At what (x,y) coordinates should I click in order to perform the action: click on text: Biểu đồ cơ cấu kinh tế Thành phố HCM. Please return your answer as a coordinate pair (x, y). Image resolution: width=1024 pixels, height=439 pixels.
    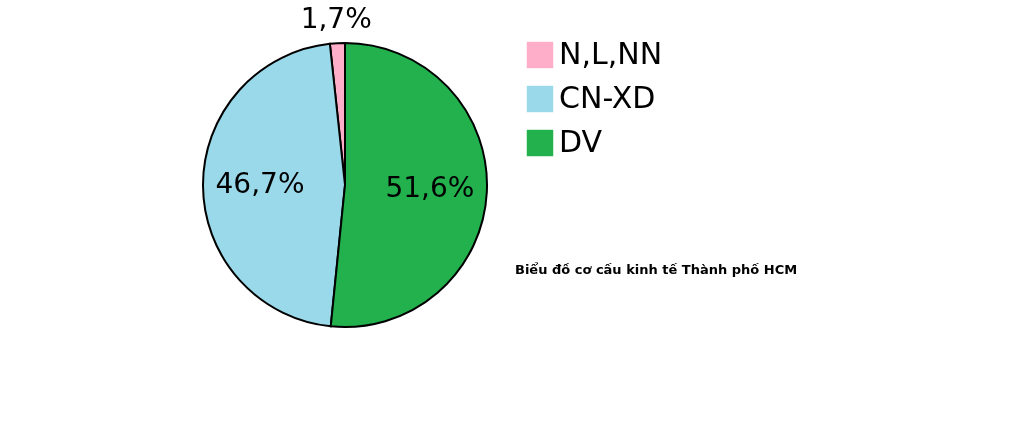
    Looking at the image, I should click on (656, 269).